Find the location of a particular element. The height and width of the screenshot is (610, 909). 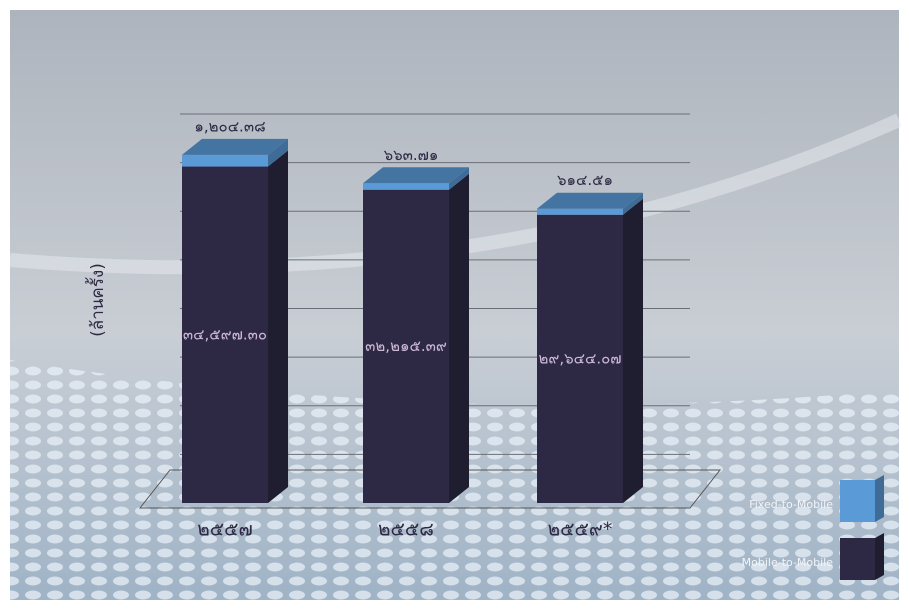

legend-label: Fixed-to-Mobile is located at coordinates (791, 504).